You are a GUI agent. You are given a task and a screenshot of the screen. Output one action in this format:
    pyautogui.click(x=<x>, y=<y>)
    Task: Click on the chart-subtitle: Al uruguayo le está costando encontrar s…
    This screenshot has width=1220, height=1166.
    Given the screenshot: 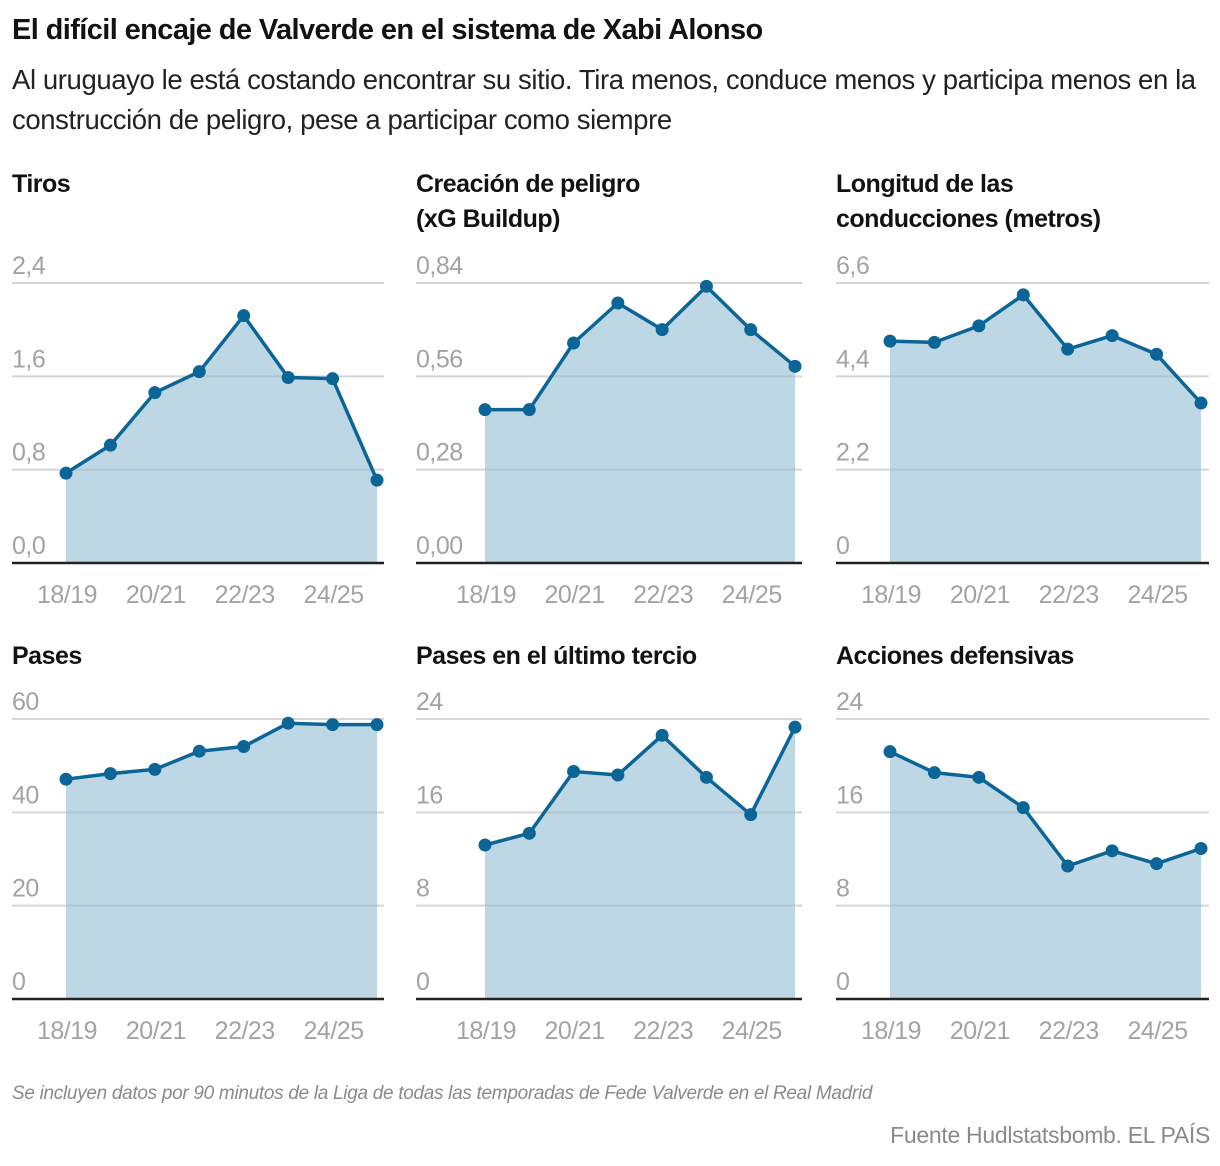 What is the action you would take?
    pyautogui.click(x=604, y=99)
    